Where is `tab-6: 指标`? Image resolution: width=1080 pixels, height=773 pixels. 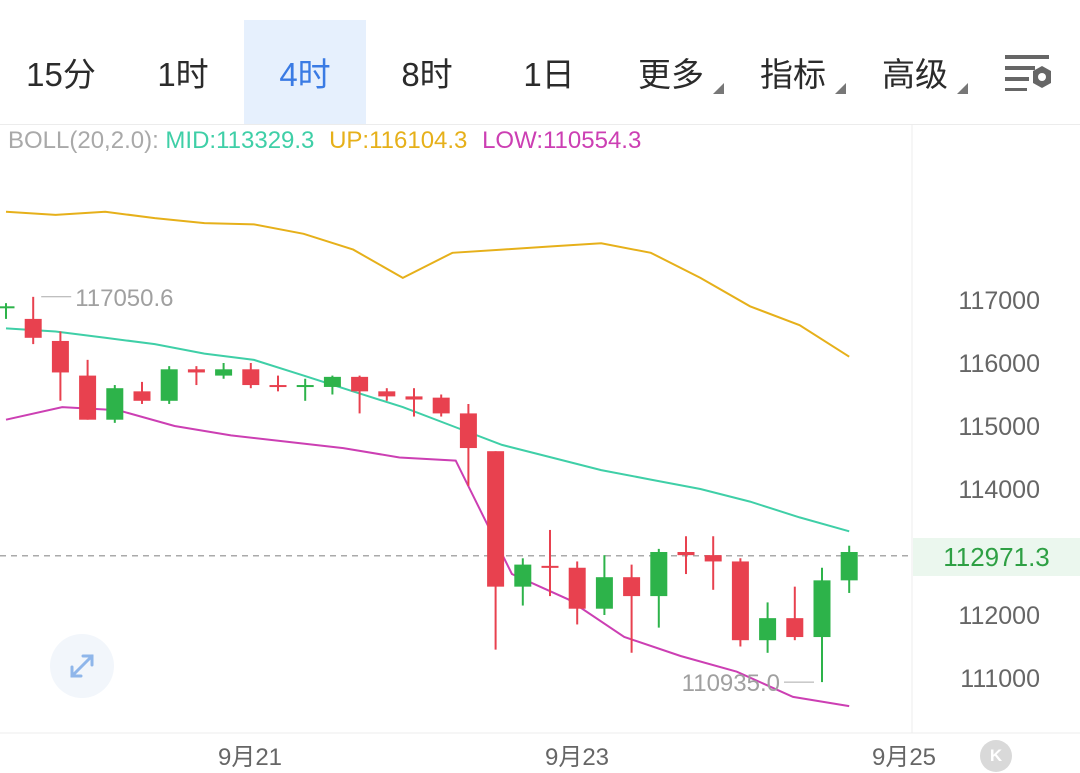
tab-6: 指标 is located at coordinates (793, 72).